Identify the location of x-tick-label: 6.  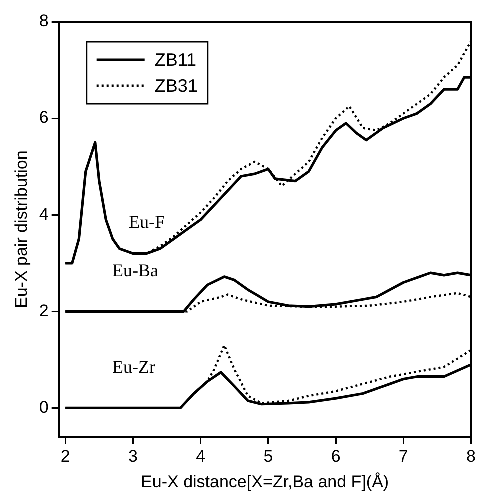
(336, 456).